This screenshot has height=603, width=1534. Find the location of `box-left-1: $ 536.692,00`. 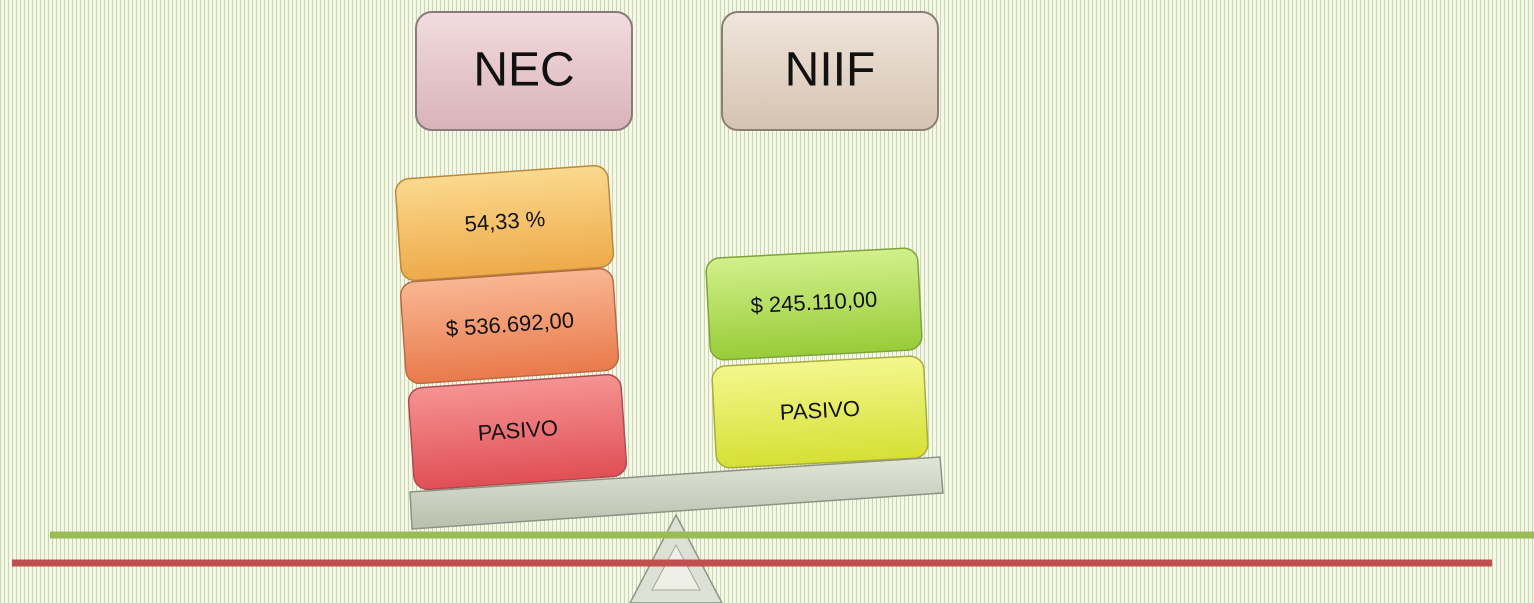

box-left-1: $ 536.692,00 is located at coordinates (509, 326).